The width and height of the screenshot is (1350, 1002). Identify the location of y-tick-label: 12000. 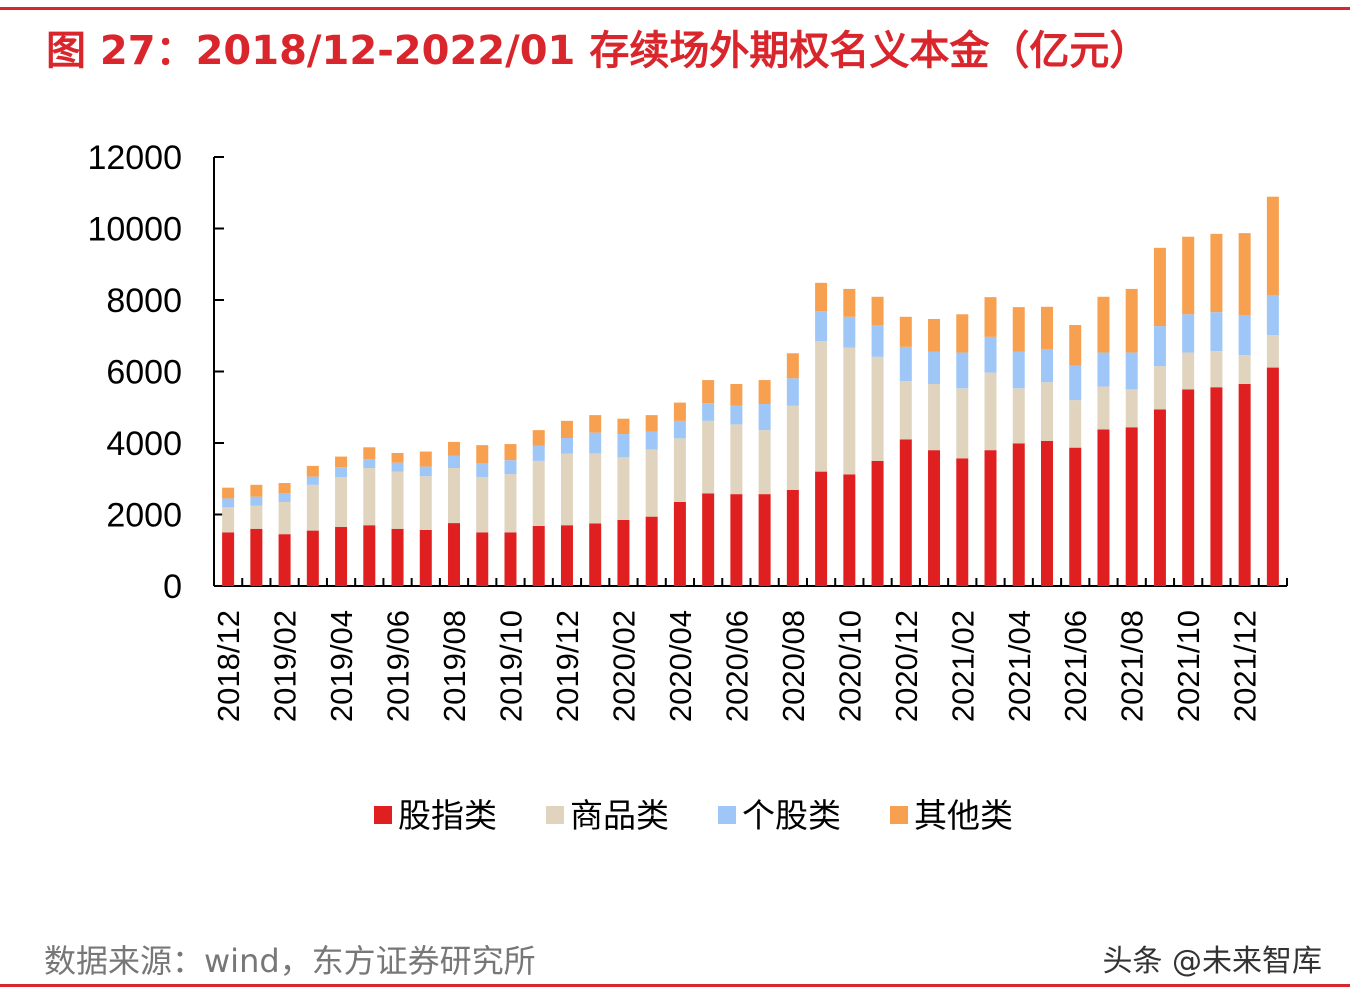
(134, 158).